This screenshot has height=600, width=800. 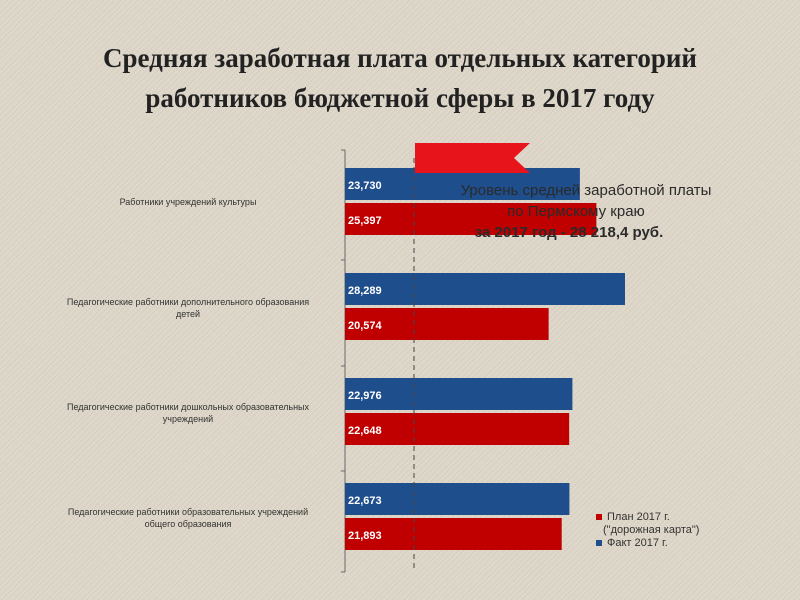 What do you see at coordinates (188, 524) in the screenshot?
I see `category-label: общего образования` at bounding box center [188, 524].